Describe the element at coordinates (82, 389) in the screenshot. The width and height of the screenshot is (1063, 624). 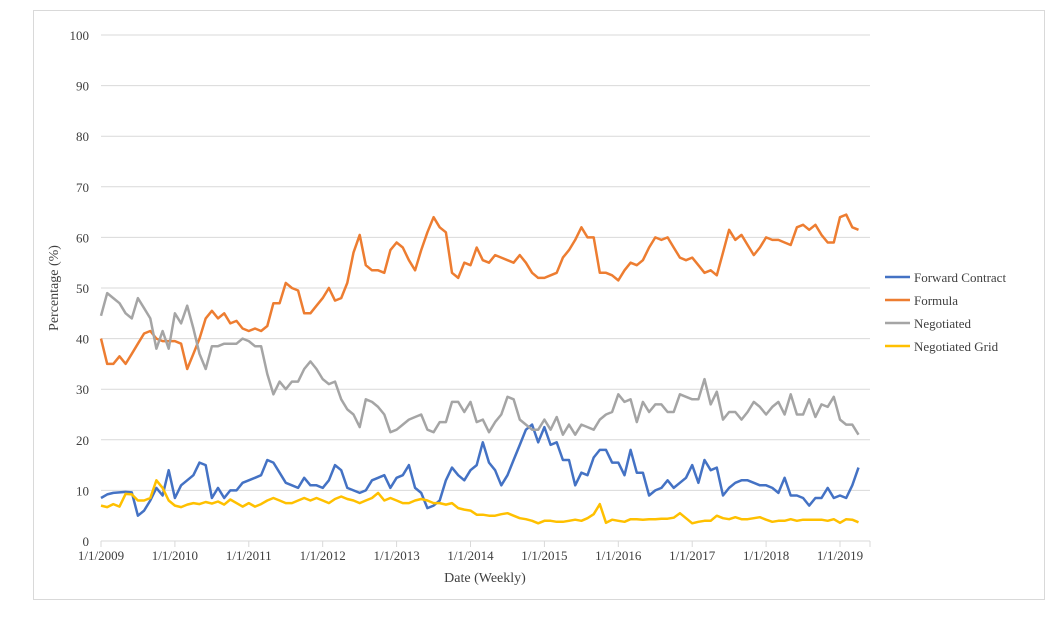
I see `y-tick-label: 30` at that location.